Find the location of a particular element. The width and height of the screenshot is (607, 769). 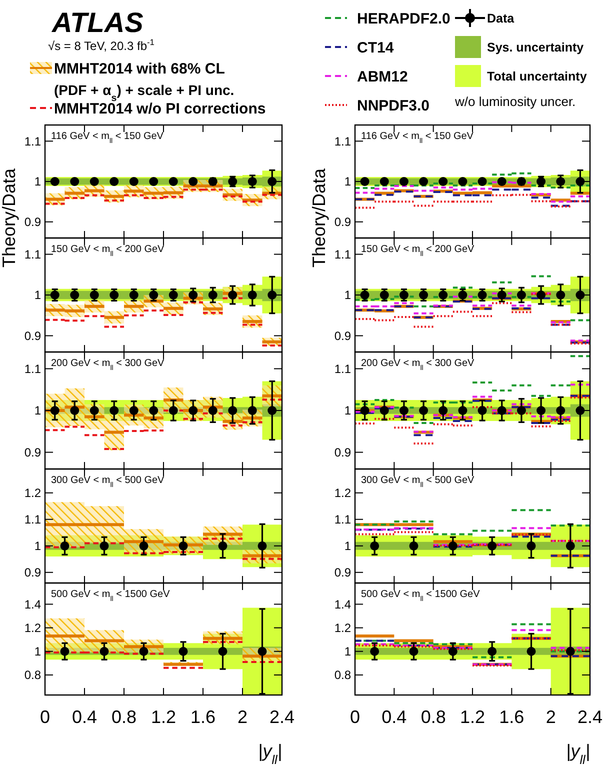

legend-label: Sys. uncertainty is located at coordinates (535, 47).